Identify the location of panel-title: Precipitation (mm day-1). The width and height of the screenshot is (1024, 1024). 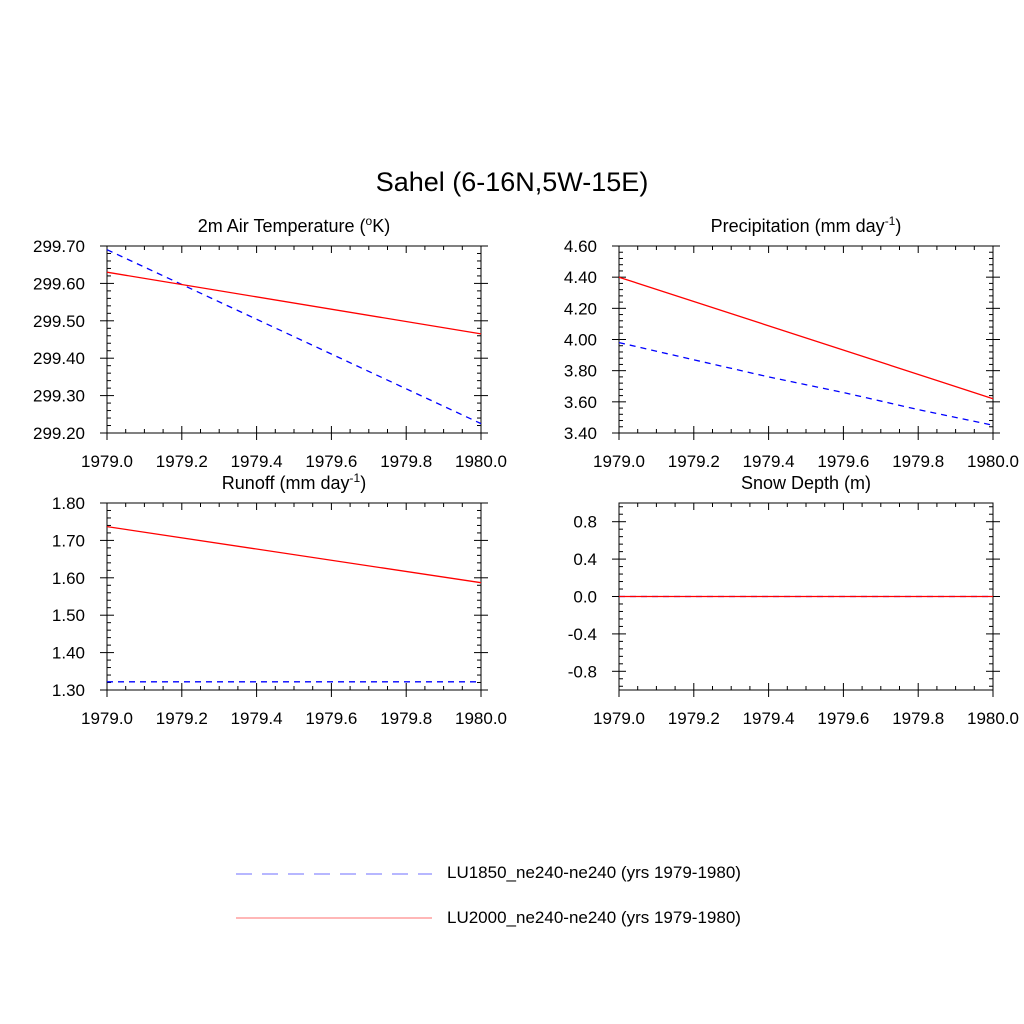
(806, 225).